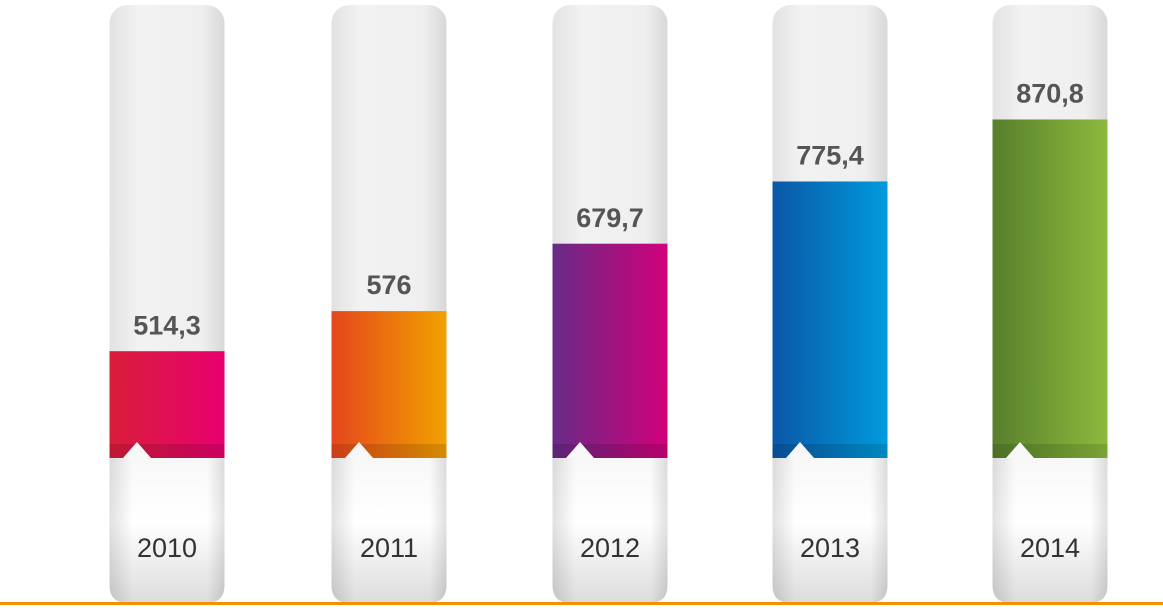  What do you see at coordinates (610, 218) in the screenshot?
I see `value-label: 679,7` at bounding box center [610, 218].